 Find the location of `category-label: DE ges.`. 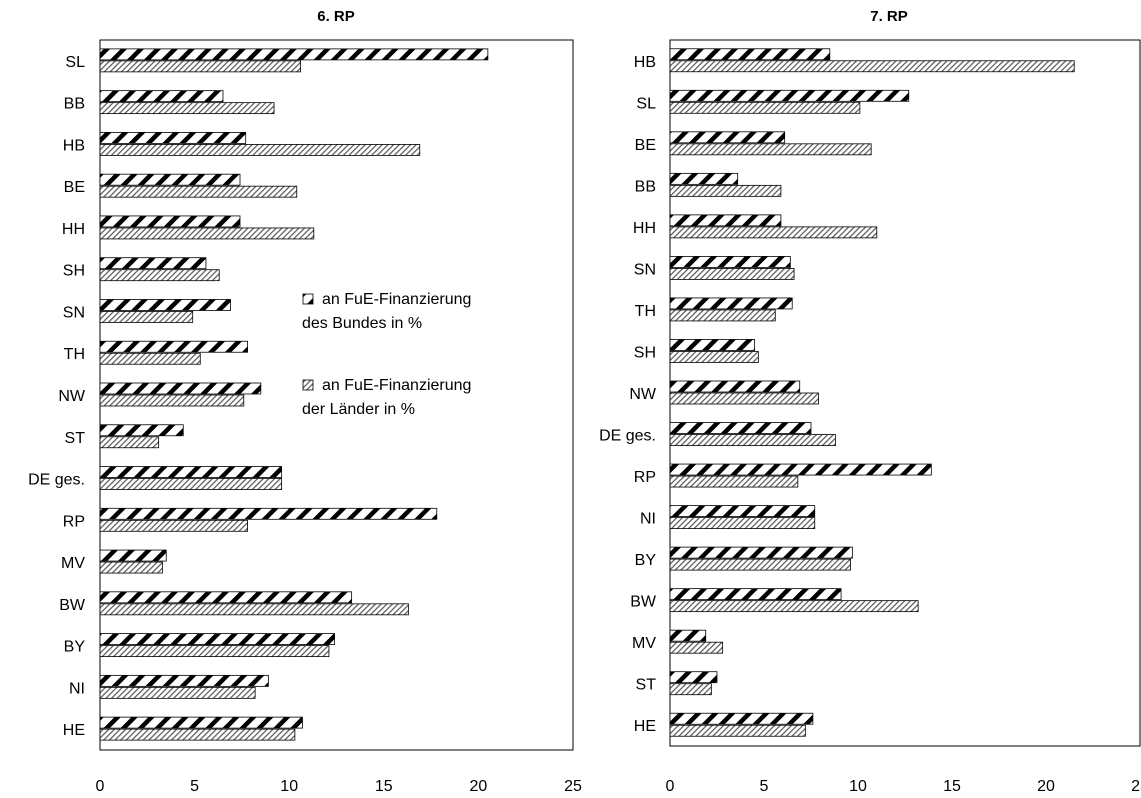

category-label: DE ges. is located at coordinates (627, 436).